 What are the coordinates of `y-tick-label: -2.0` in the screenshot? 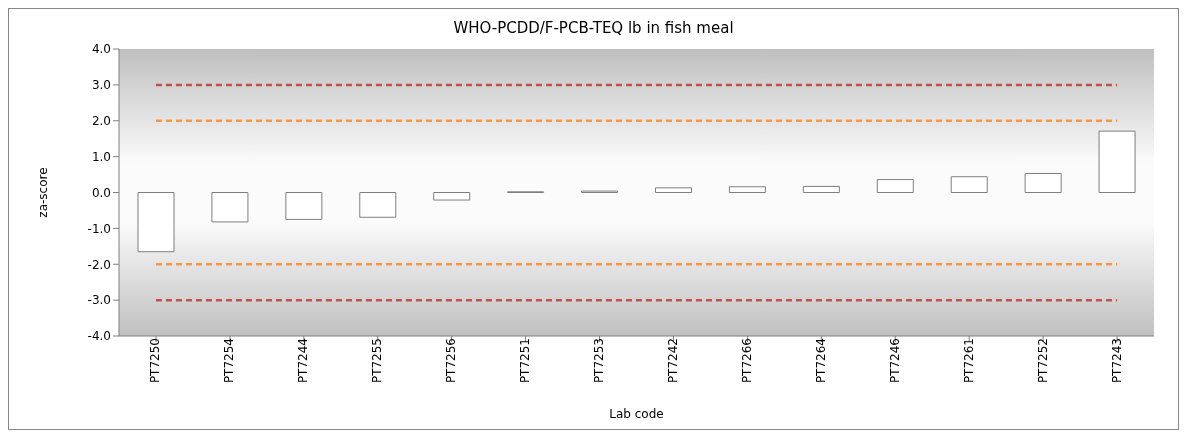 It's located at (99, 264).